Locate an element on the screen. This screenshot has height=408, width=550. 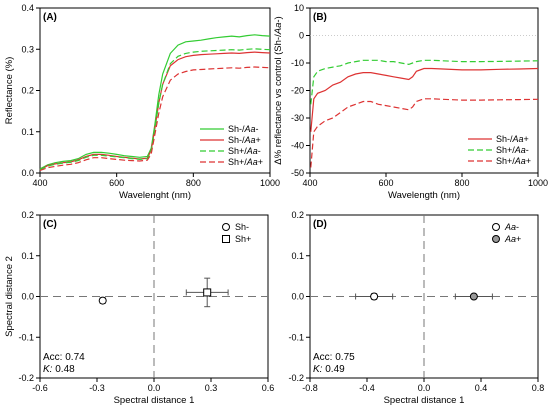
x-tick-label: 0.6 is located at coordinates (268, 388).